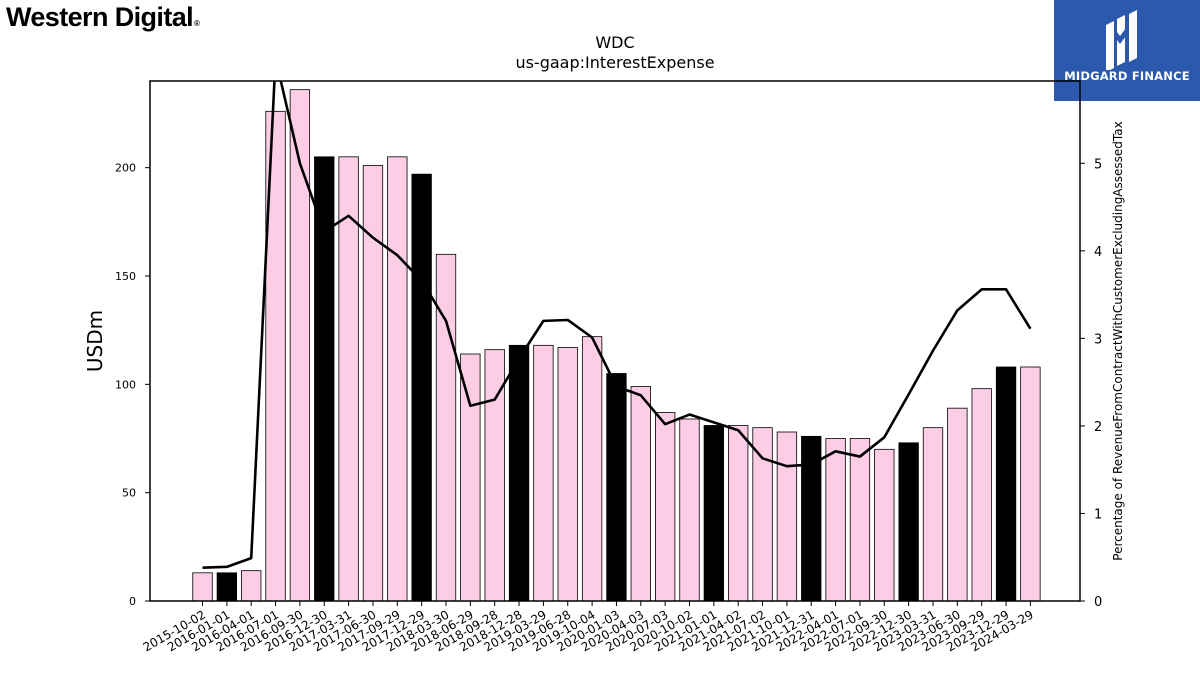  What do you see at coordinates (614, 62) in the screenshot?
I see `chart-subtitle: us-gaap:InterestExpense` at bounding box center [614, 62].